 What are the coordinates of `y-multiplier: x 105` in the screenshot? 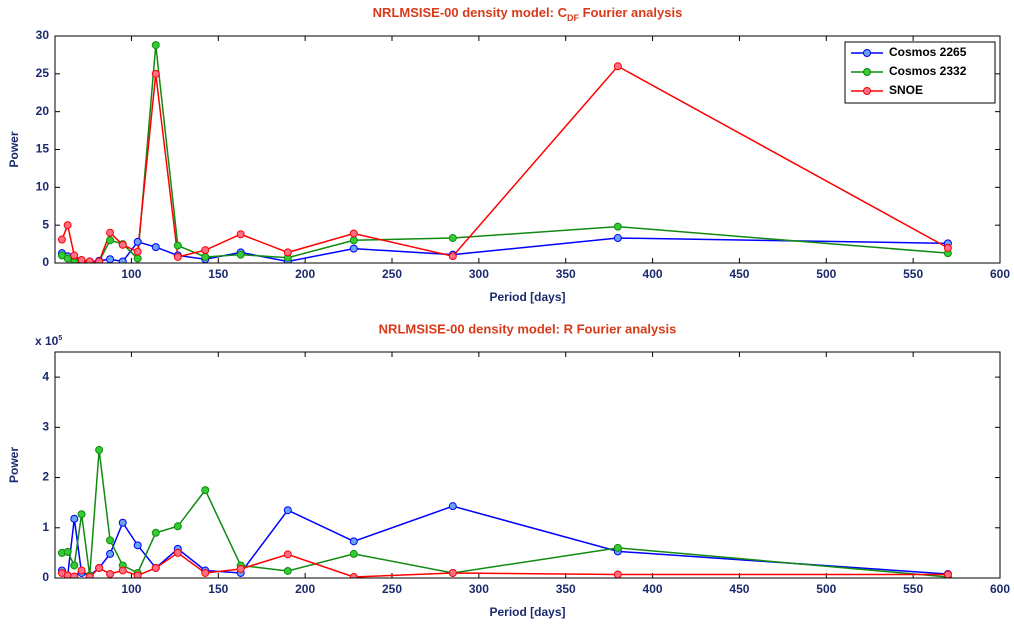 It's located at (48, 341).